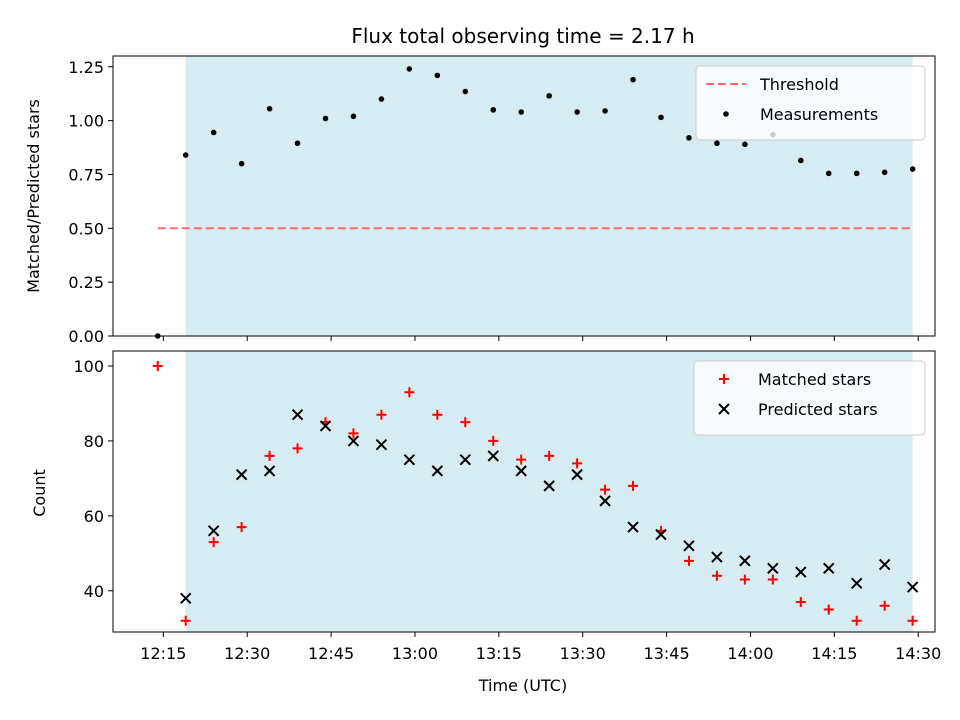 The width and height of the screenshot is (960, 720). What do you see at coordinates (163, 653) in the screenshot?
I see `x-tick-label: 12:15` at bounding box center [163, 653].